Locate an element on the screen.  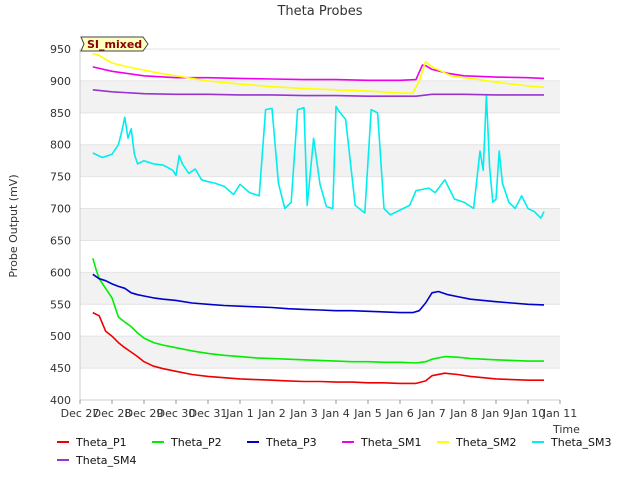
x-axis-title: Time is located at coordinates (566, 429).